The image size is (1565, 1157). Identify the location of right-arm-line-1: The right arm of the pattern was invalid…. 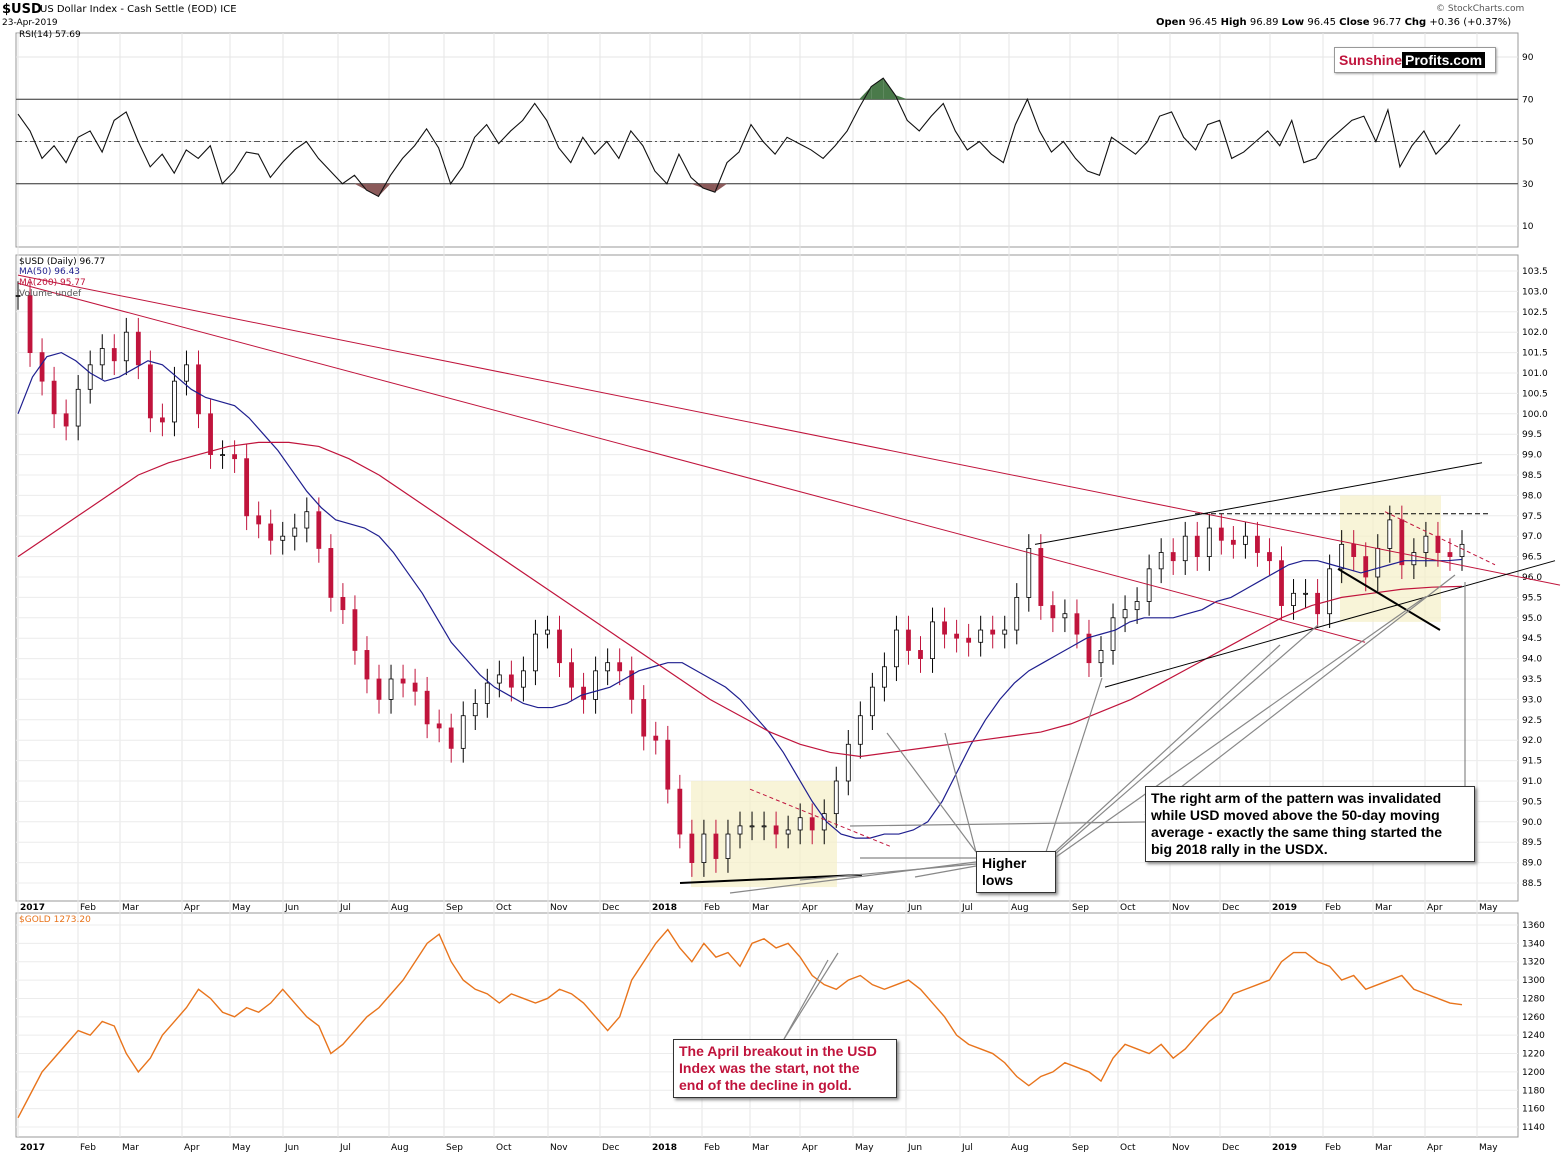
(1296, 798).